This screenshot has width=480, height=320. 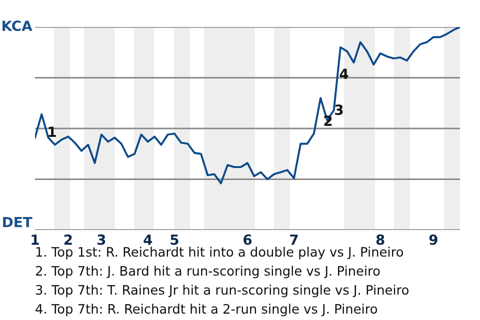 What do you see at coordinates (328, 121) in the screenshot?
I see `annotation: 2` at bounding box center [328, 121].